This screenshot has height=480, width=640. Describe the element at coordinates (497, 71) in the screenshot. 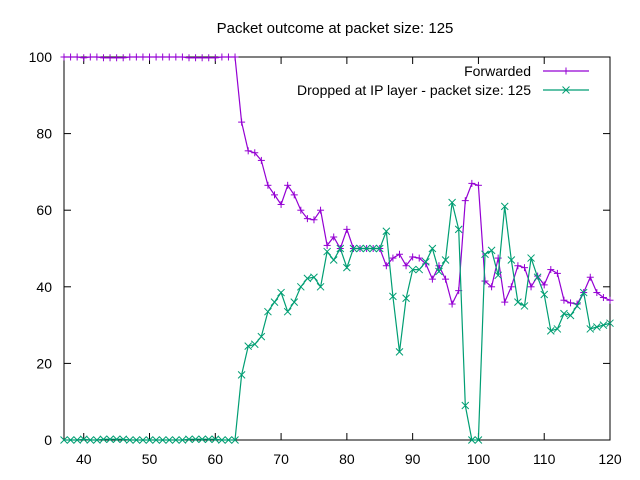

I see `legend-label: Forwarded` at that location.